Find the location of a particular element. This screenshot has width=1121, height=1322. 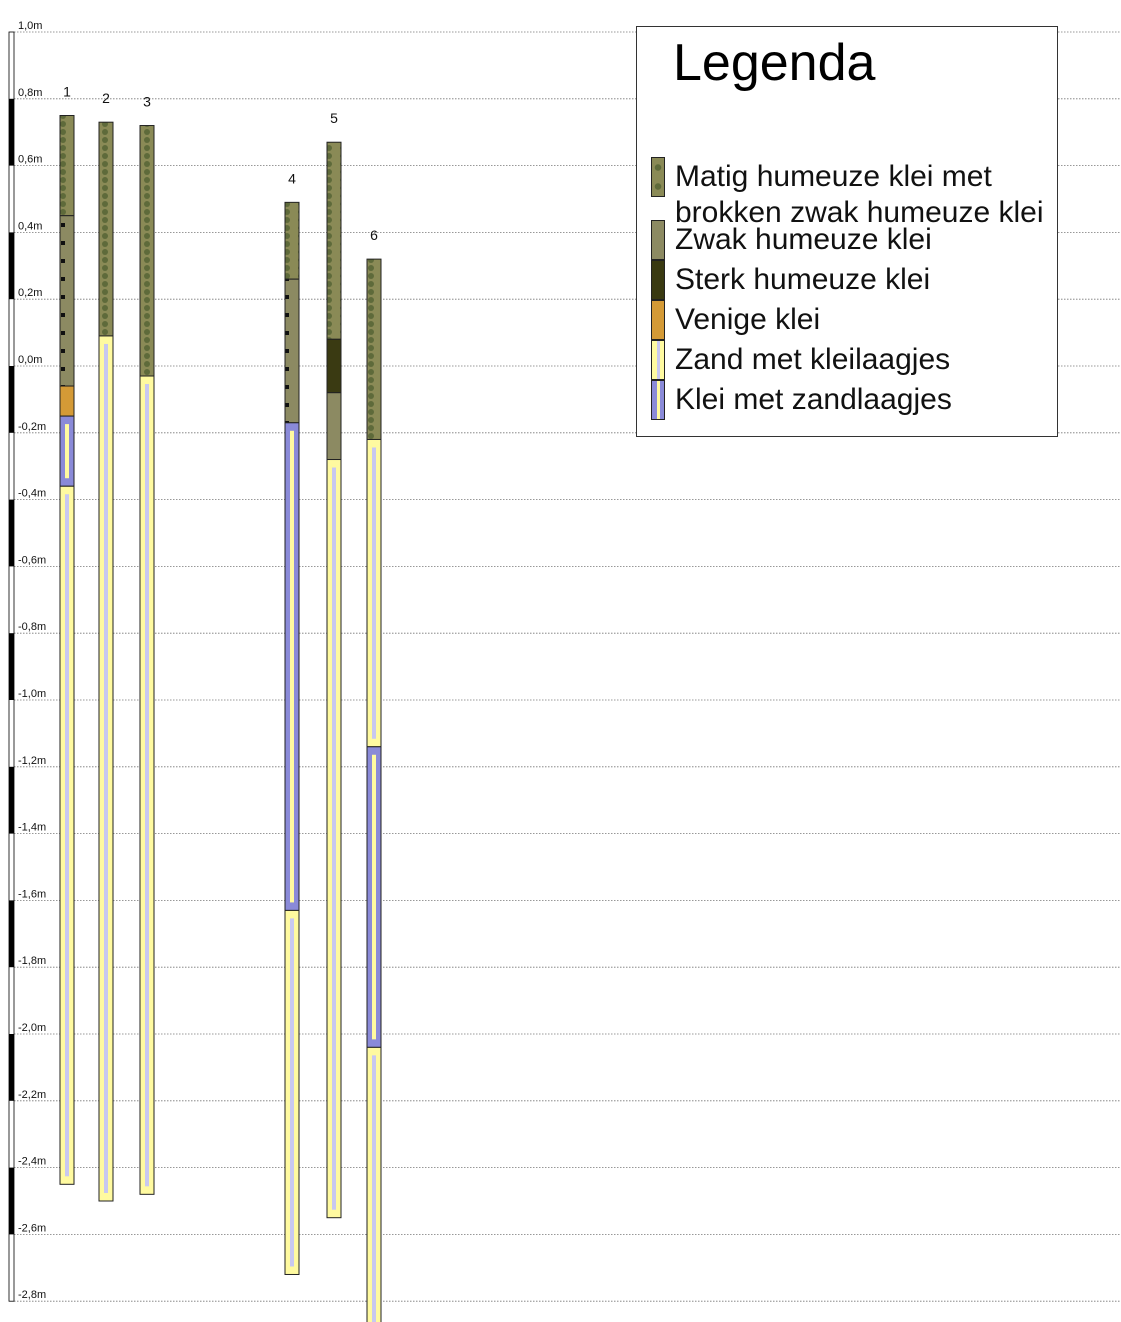

borehole-6: 6 is located at coordinates (374, 774).